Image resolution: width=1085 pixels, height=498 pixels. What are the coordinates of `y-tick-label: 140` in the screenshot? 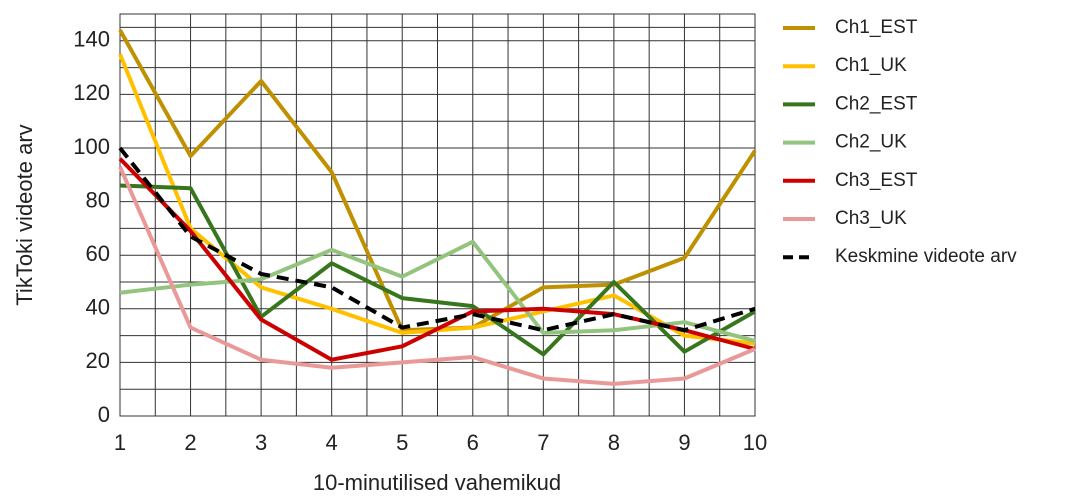 It's located at (91, 39).